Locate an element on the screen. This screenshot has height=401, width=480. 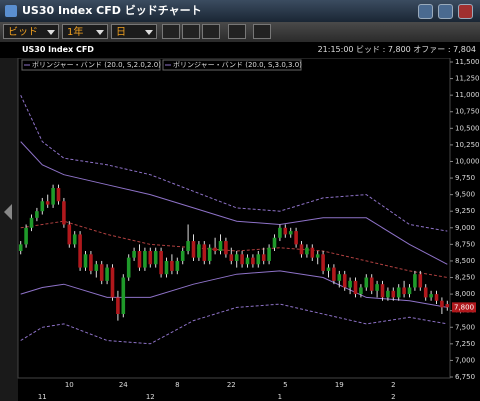
draw-line-tool is located at coordinates (171, 31).